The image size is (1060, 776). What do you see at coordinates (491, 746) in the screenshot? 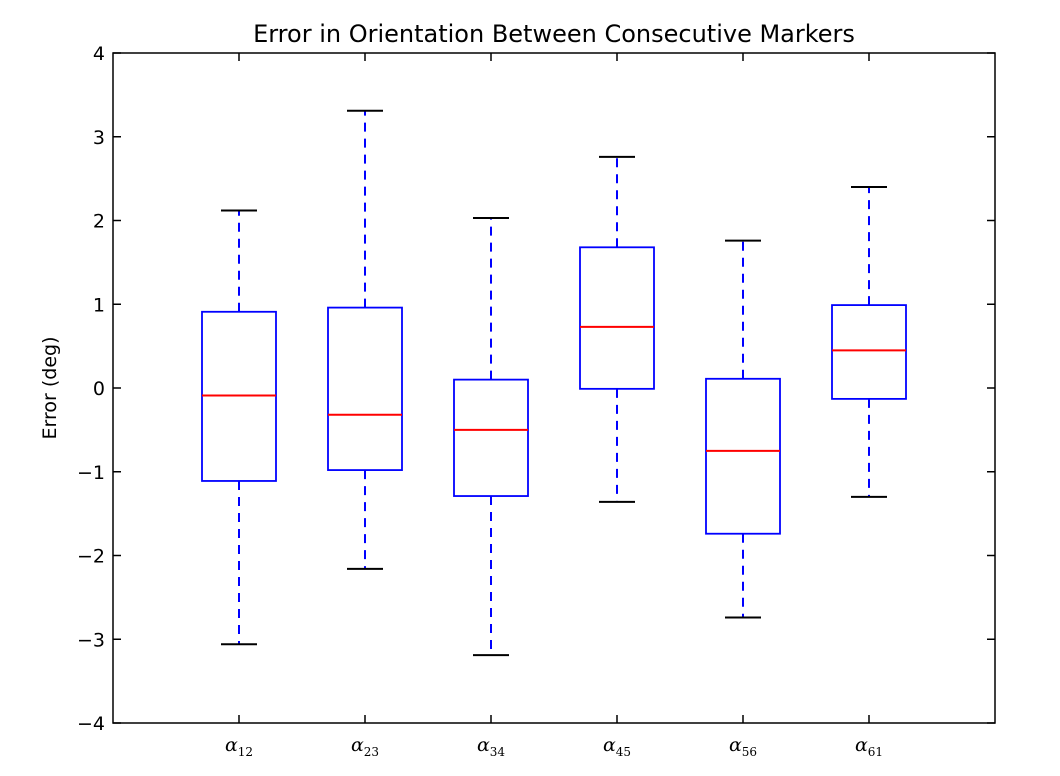
I see `x-tick-label: α34` at bounding box center [491, 746].